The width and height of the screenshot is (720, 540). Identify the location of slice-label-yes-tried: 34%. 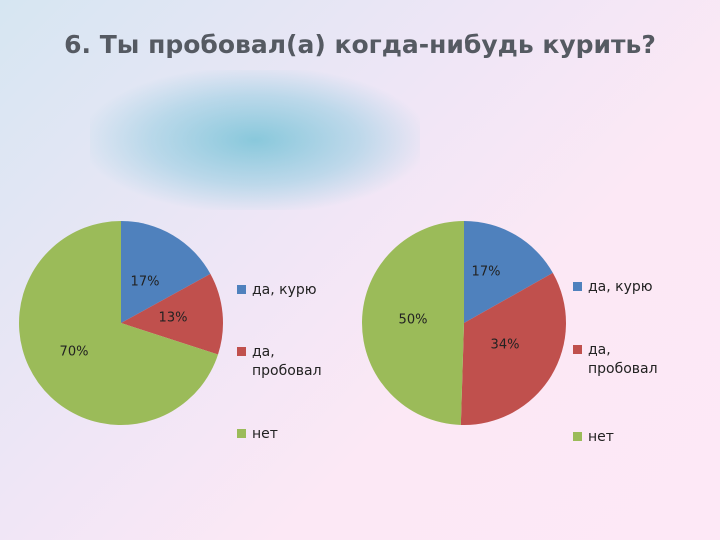
(505, 345).